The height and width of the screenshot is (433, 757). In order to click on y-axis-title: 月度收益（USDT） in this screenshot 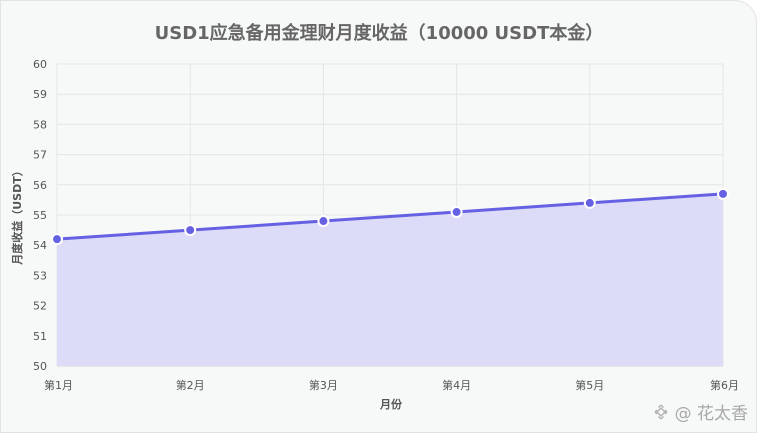, I will do `click(17, 215)`.